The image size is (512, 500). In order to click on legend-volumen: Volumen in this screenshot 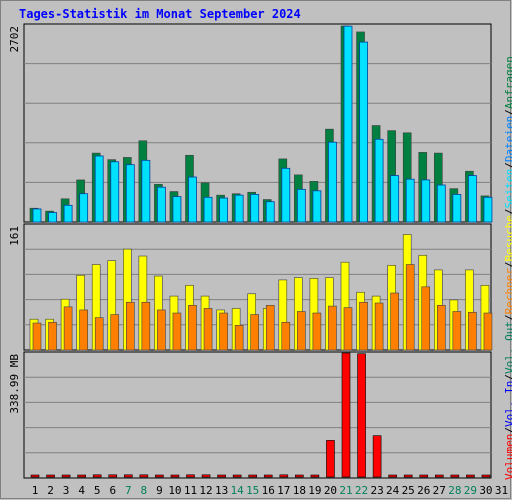, I will do `click(507, 456)`.